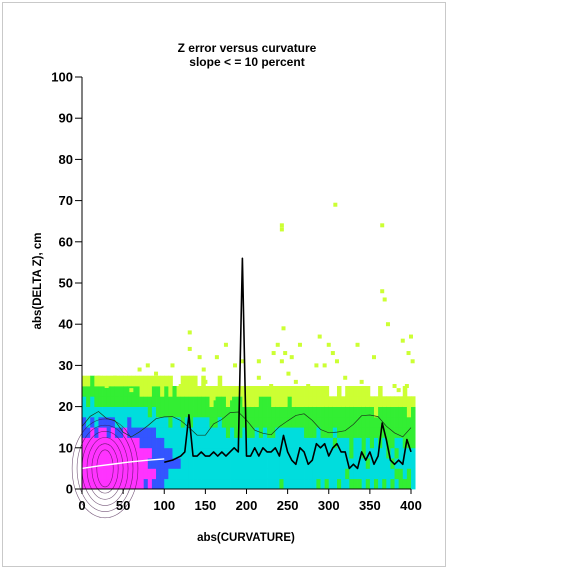  What do you see at coordinates (66, 365) in the screenshot?
I see `y-tick-label: 30` at bounding box center [66, 365].